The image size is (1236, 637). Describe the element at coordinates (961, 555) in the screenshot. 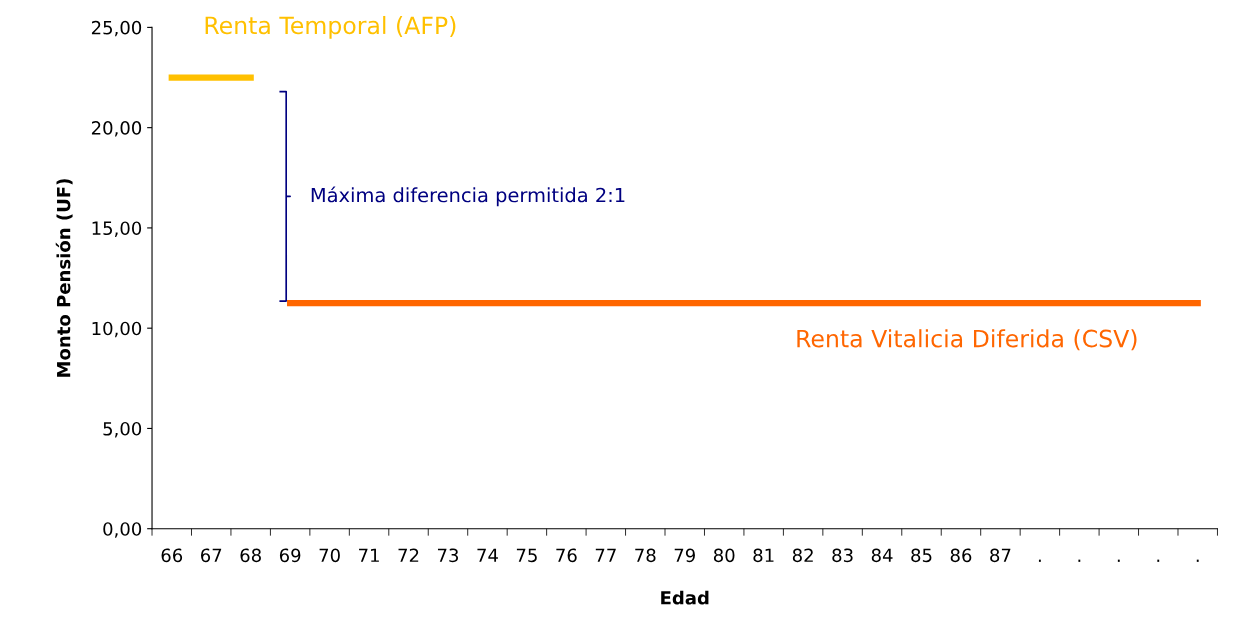

I see `x-tick-label: 86` at that location.